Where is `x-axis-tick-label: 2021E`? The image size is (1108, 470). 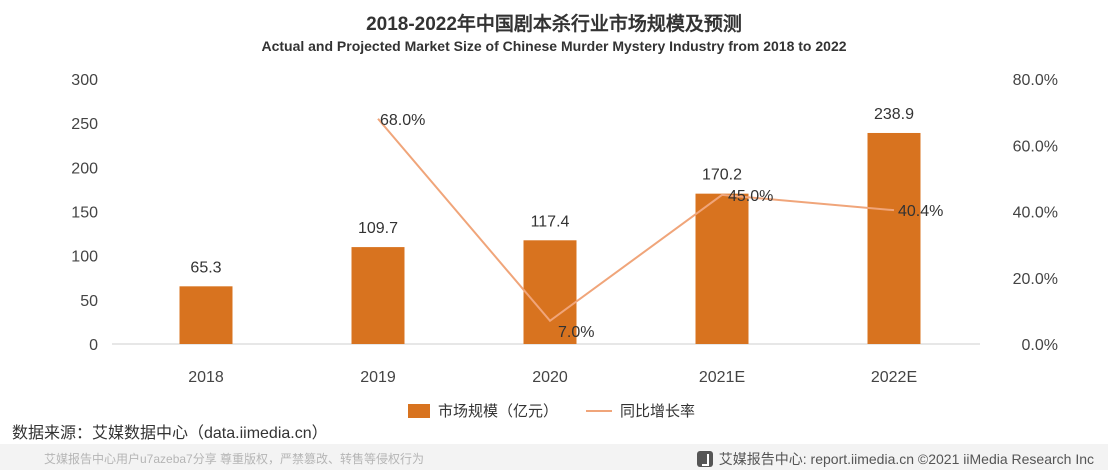
x-axis-tick-label: 2021E is located at coordinates (722, 377).